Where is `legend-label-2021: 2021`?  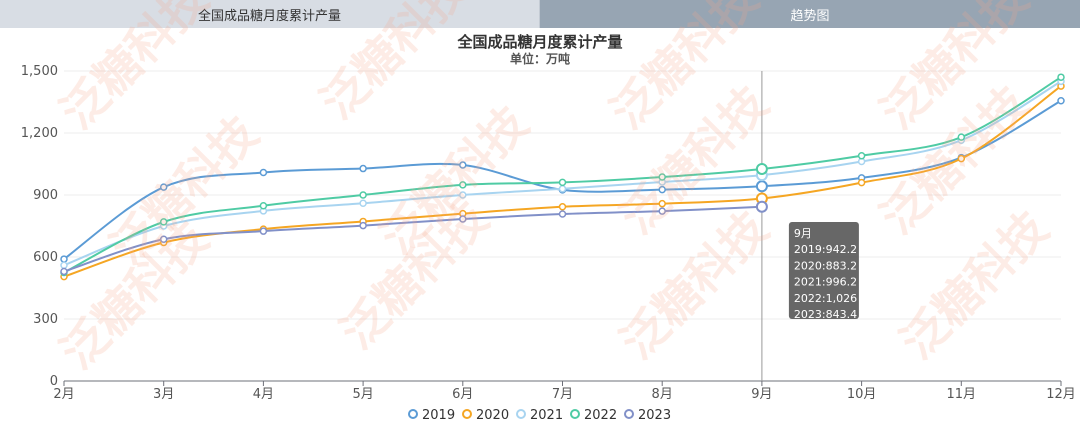 legend-label-2021: 2021 is located at coordinates (546, 415).